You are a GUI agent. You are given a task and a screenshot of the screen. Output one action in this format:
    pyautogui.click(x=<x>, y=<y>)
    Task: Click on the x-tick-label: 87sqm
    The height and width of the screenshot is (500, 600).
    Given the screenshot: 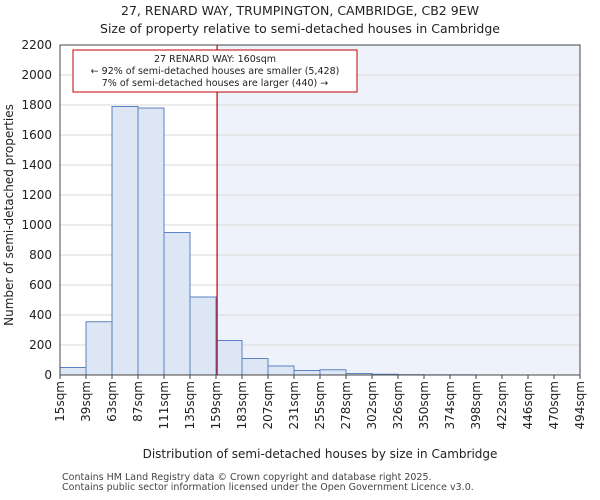 What is the action you would take?
    pyautogui.click(x=138, y=401)
    